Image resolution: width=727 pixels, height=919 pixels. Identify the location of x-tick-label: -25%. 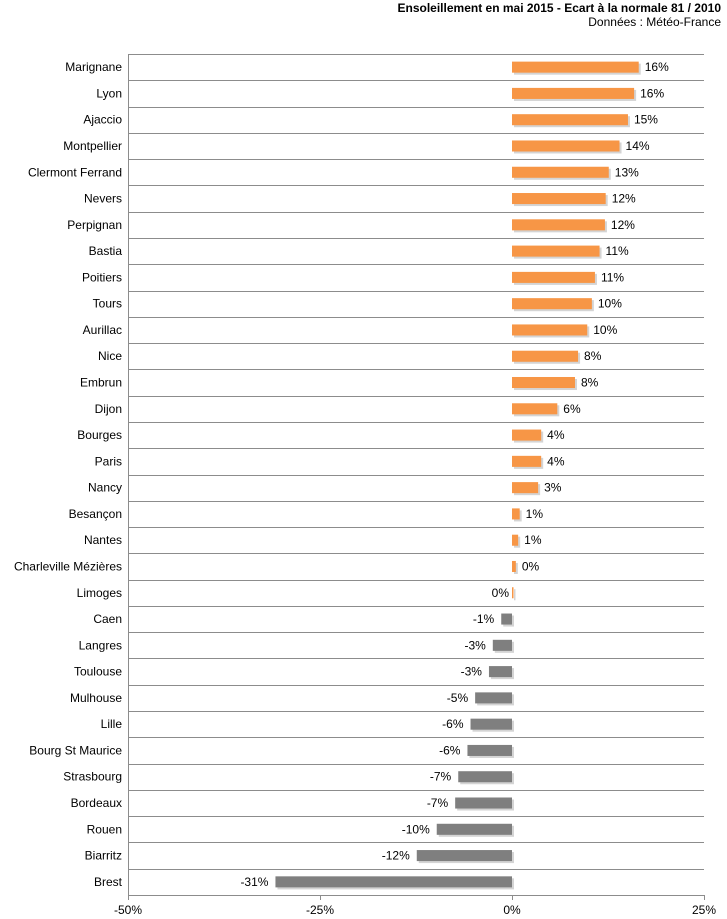
(320, 910).